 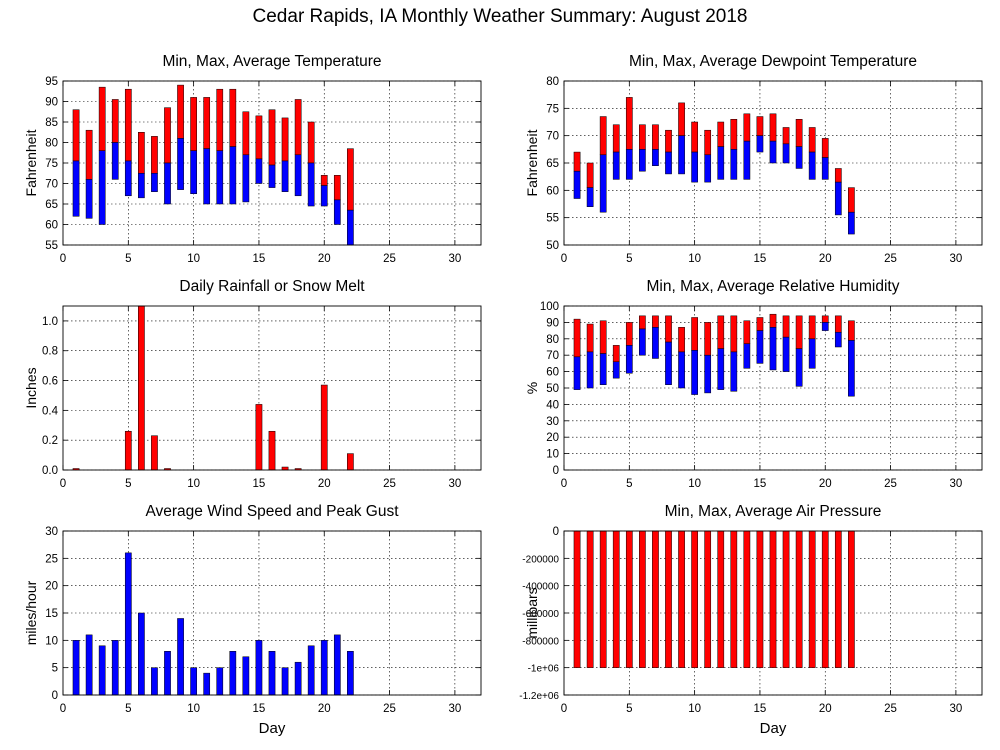 What do you see at coordinates (890, 259) in the screenshot?
I see `x-tick-label: 25` at bounding box center [890, 259].